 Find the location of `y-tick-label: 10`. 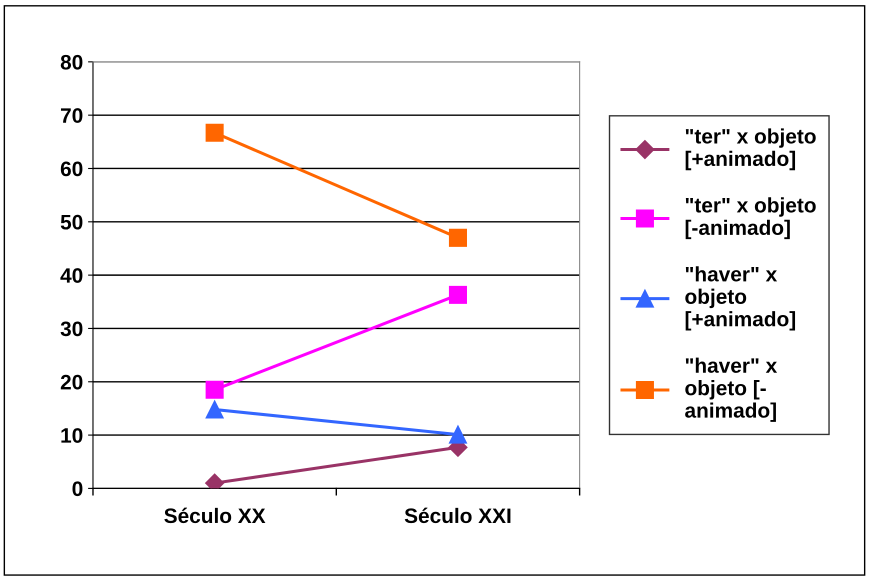

y-tick-label: 10 is located at coordinates (71, 435).